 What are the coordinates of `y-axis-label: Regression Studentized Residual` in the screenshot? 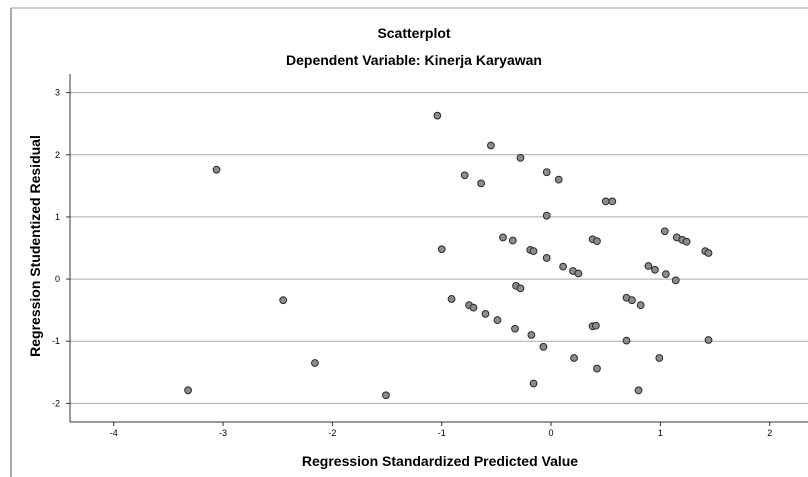 It's located at (35, 246).